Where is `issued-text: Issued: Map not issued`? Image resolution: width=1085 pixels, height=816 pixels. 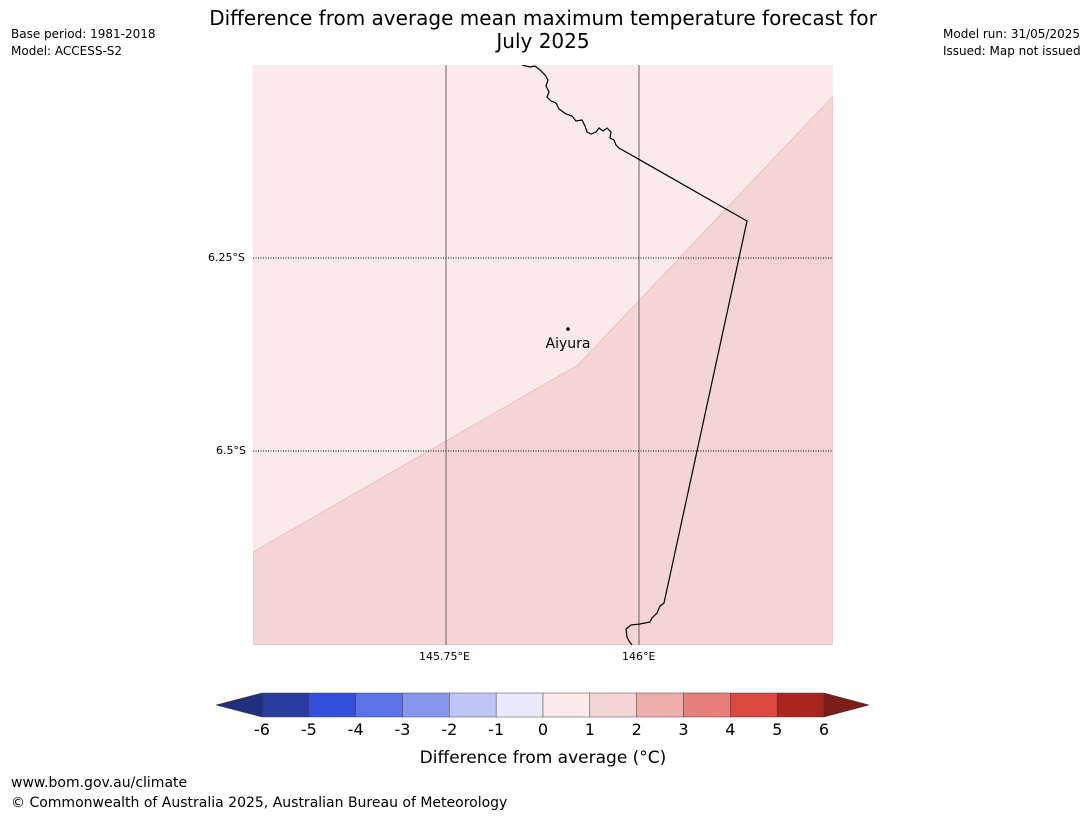 issued-text: Issued: Map not issued is located at coordinates (1012, 51).